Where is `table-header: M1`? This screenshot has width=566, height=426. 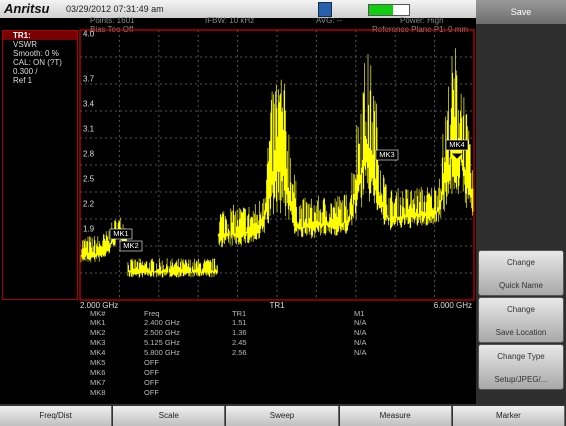 table-header: M1 is located at coordinates (359, 313).